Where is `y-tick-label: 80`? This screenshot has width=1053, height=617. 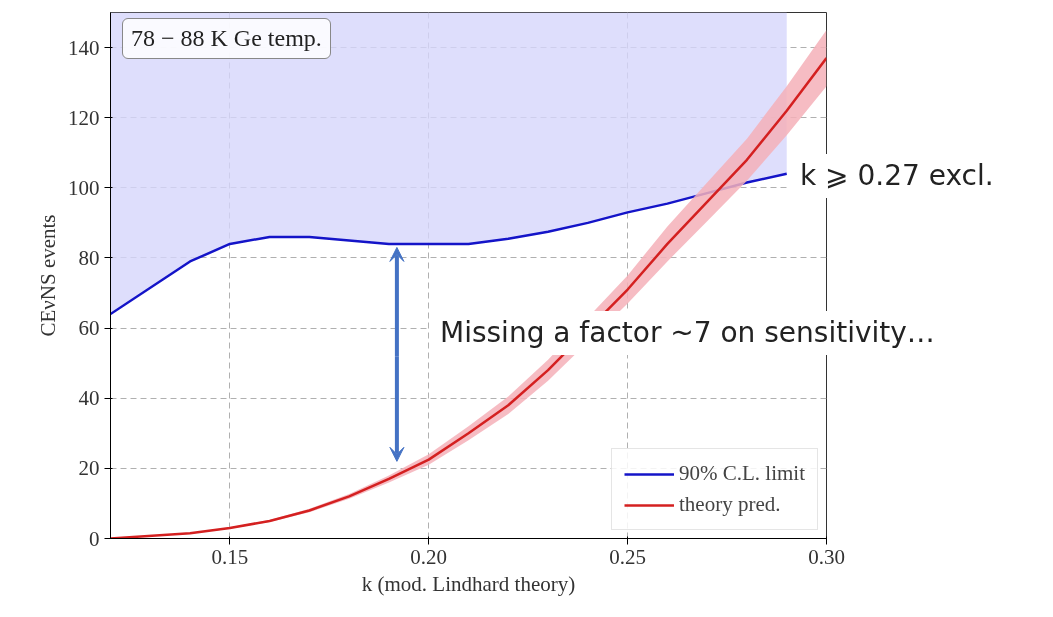
y-tick-label: 80 is located at coordinates (89, 257).